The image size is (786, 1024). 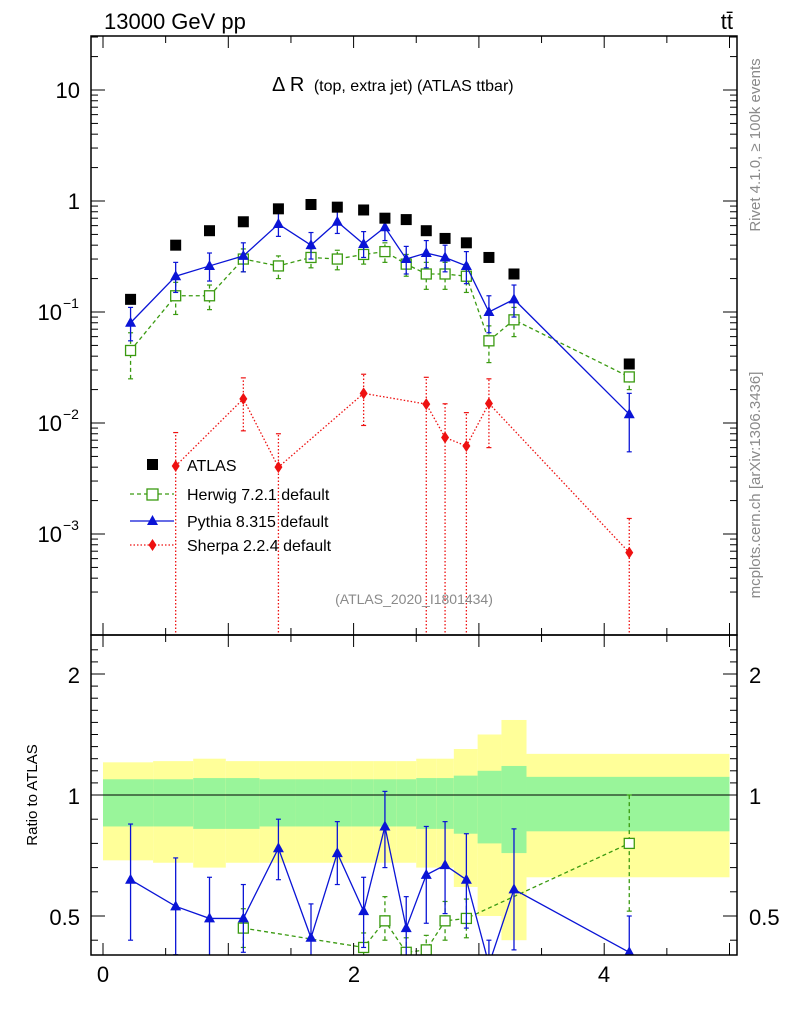 I want to click on main-herwig-line, so click(x=380, y=314).